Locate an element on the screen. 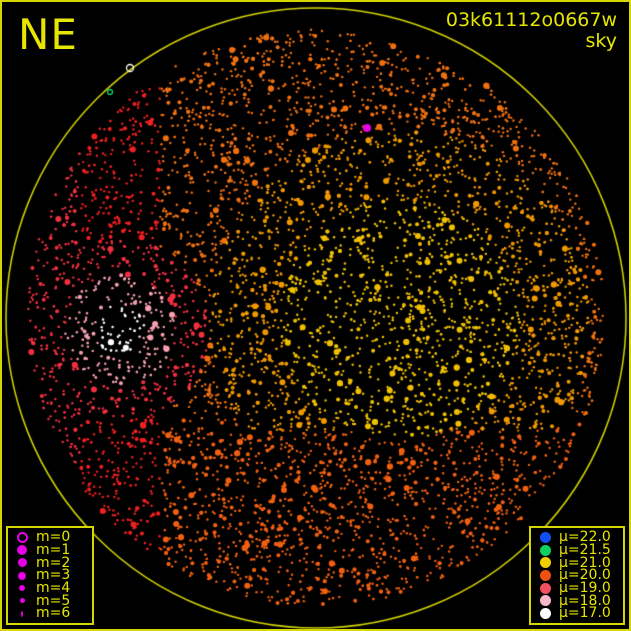  sky-brightness-legend-label: μ=20.0 is located at coordinates (585, 575).